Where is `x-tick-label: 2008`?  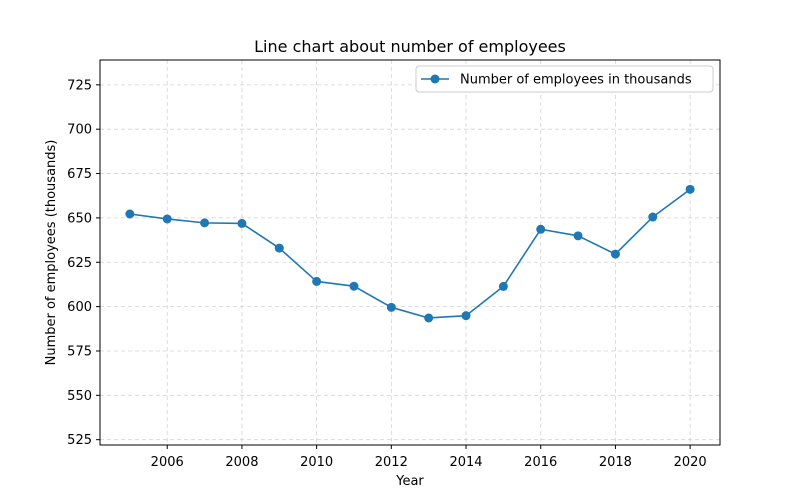
x-tick-label: 2008 is located at coordinates (241, 462).